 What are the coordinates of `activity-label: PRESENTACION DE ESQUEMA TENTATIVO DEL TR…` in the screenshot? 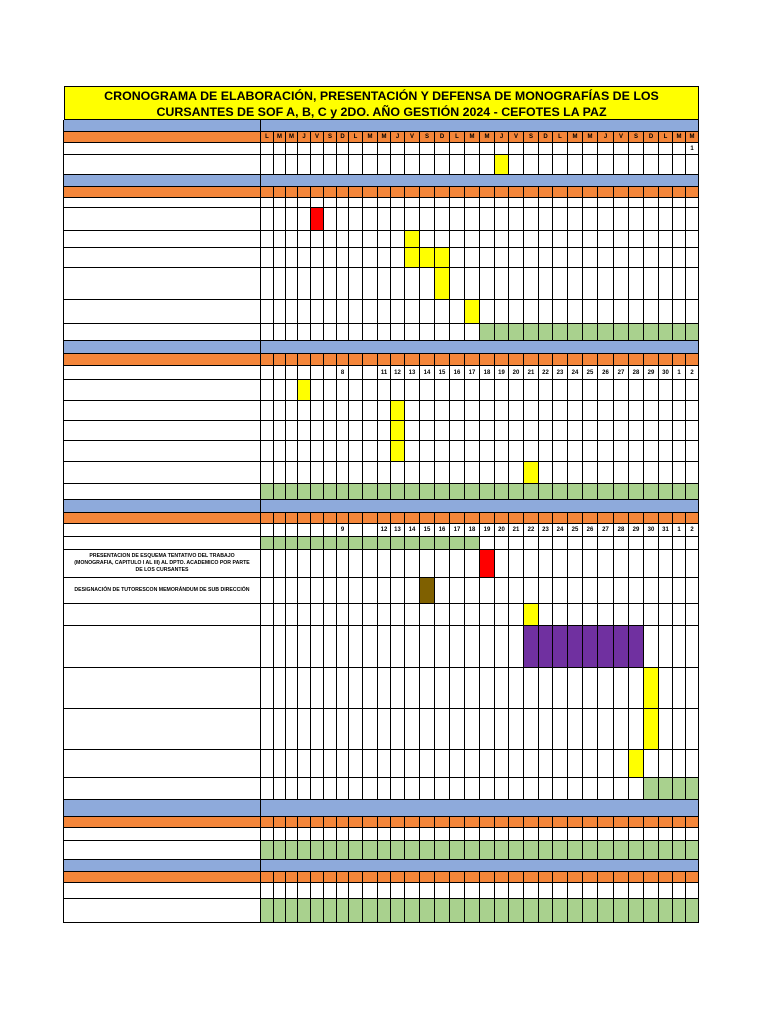 It's located at (162, 564).